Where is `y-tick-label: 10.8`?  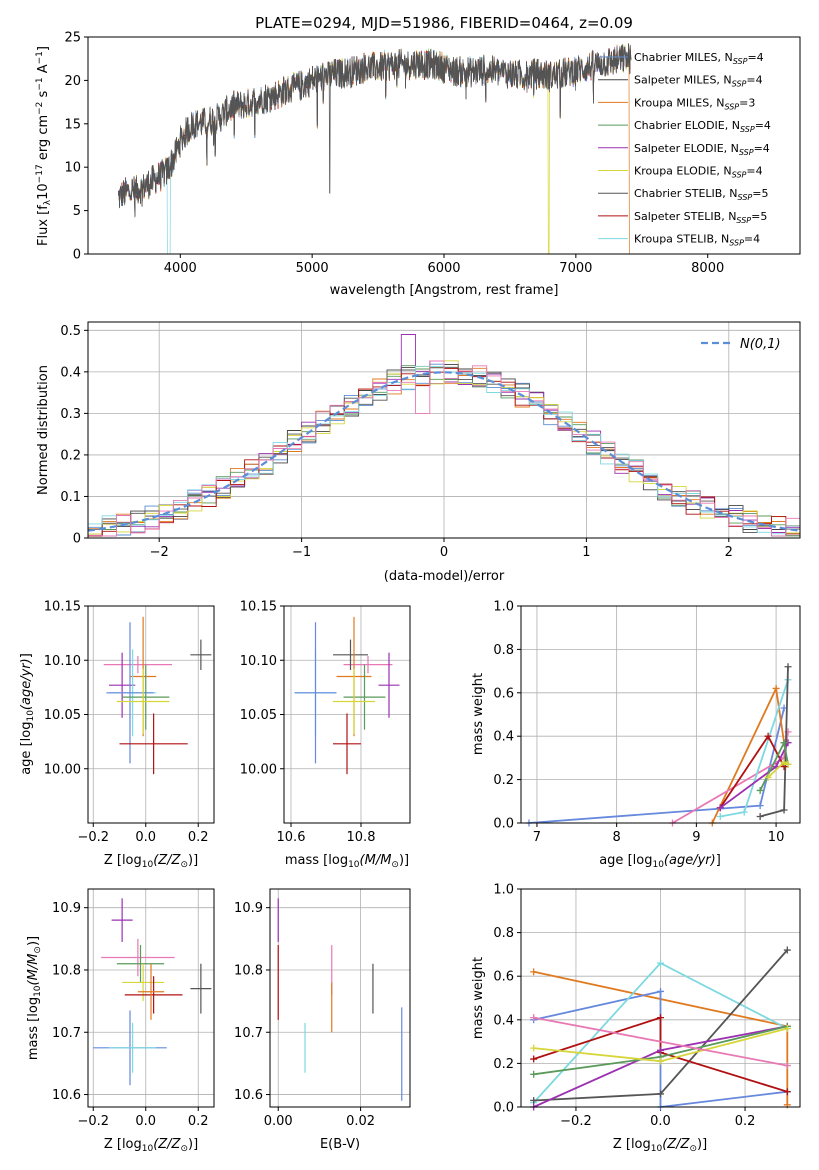
y-tick-label: 10.8 is located at coordinates (248, 970).